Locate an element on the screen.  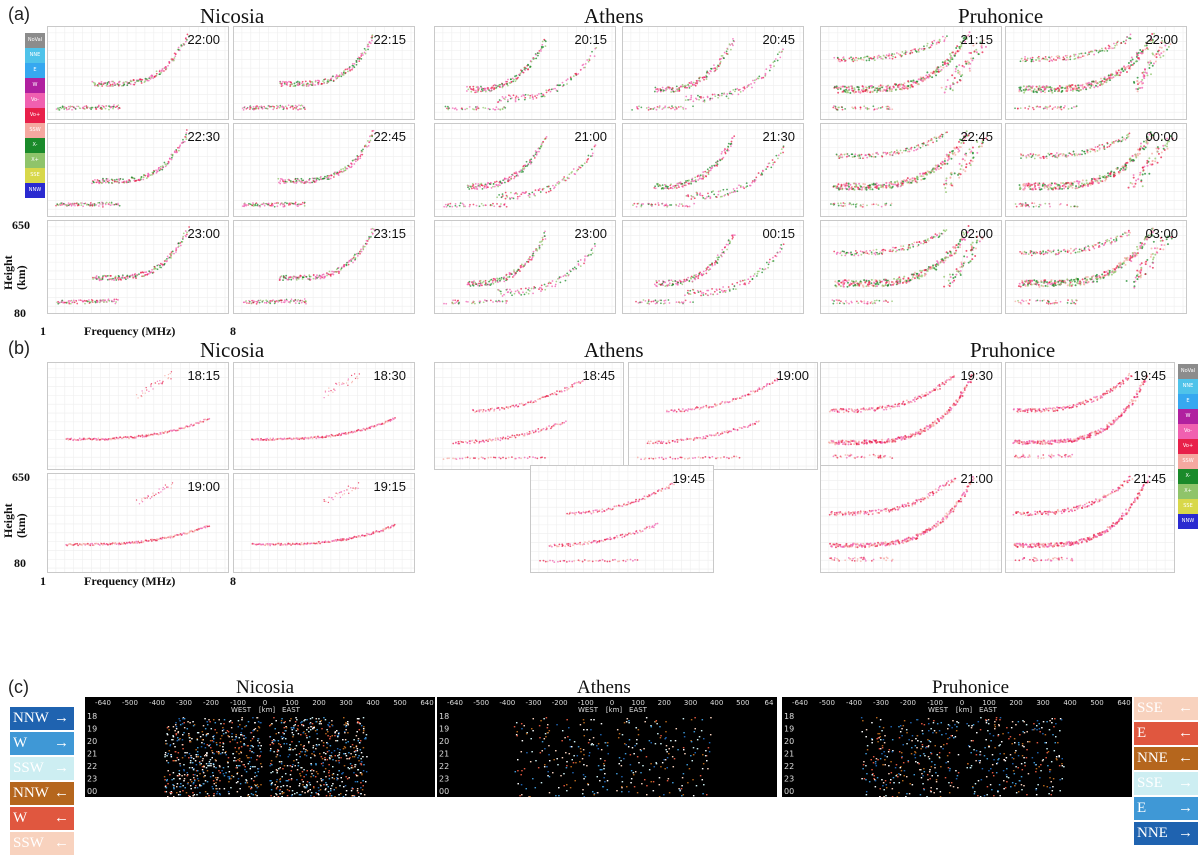
freq-label-a: Frequency (MHz) is located at coordinates (129, 331).